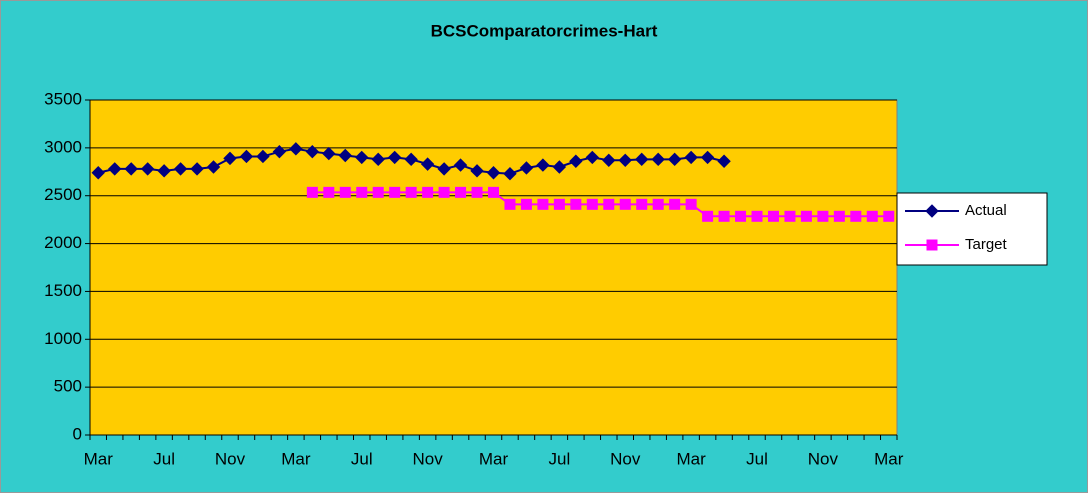 The width and height of the screenshot is (1088, 493). I want to click on chart-title: BCSComparatorcrimes-Hart, so click(544, 30).